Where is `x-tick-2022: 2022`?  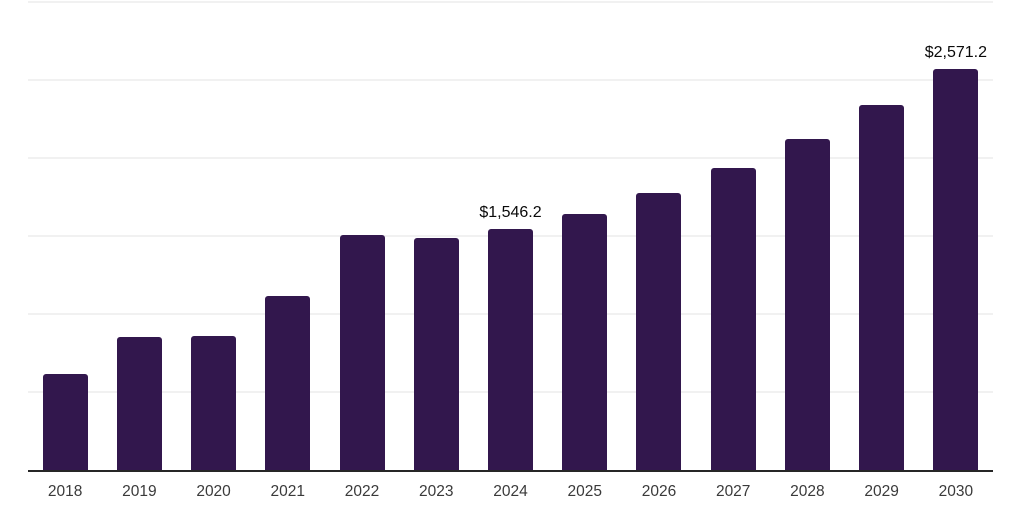 x-tick-2022: 2022 is located at coordinates (362, 491).